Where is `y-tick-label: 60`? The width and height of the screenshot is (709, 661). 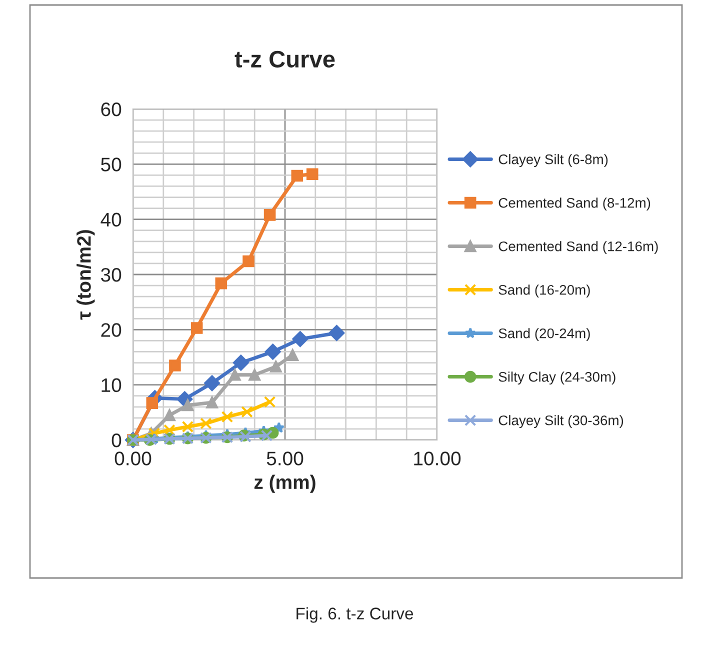 y-tick-label: 60 is located at coordinates (111, 109).